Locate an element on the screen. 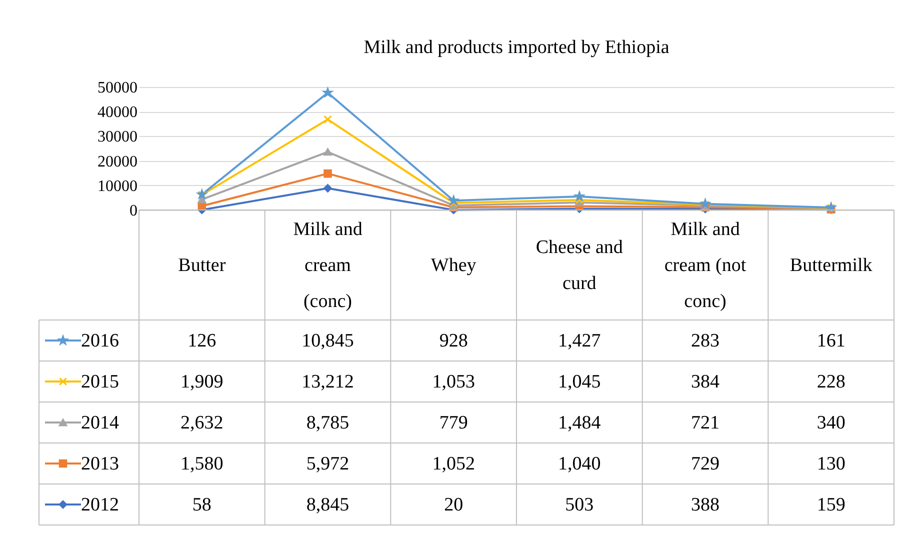  y-tick-label: 50000 is located at coordinates (118, 88).